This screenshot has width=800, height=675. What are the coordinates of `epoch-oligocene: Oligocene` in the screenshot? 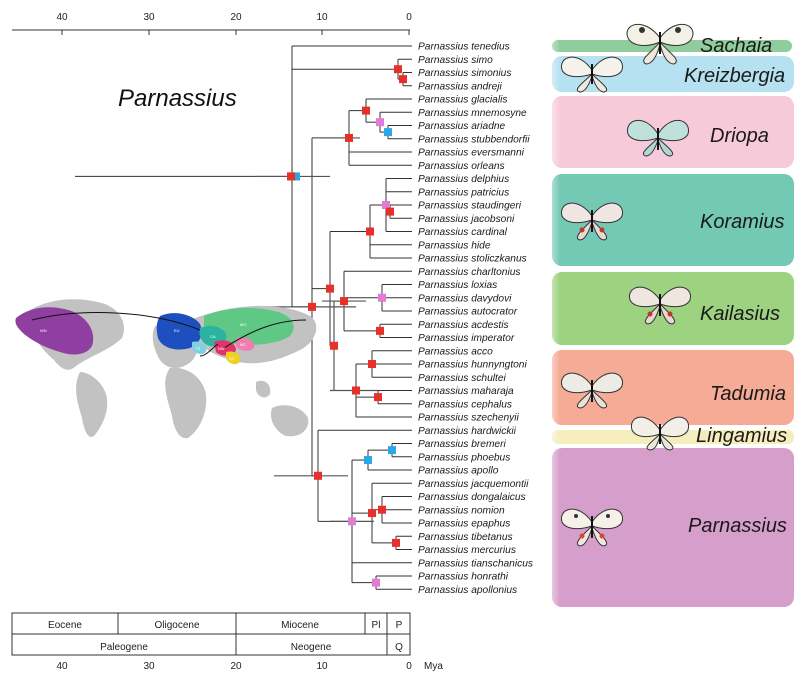 It's located at (176, 625).